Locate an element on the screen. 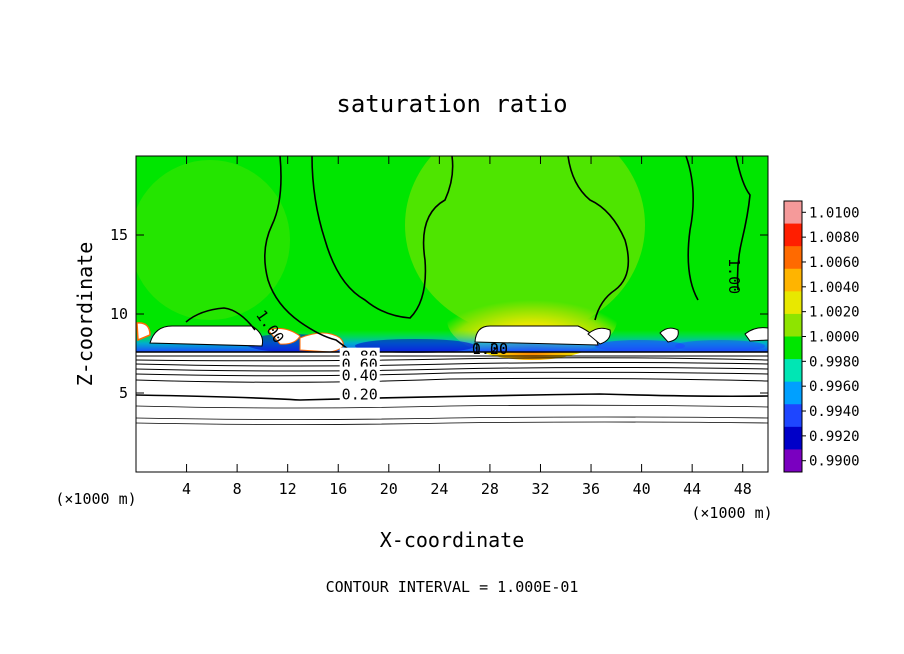 This screenshot has width=904, height=654. colorbar-label: 0.9900 is located at coordinates (834, 462).